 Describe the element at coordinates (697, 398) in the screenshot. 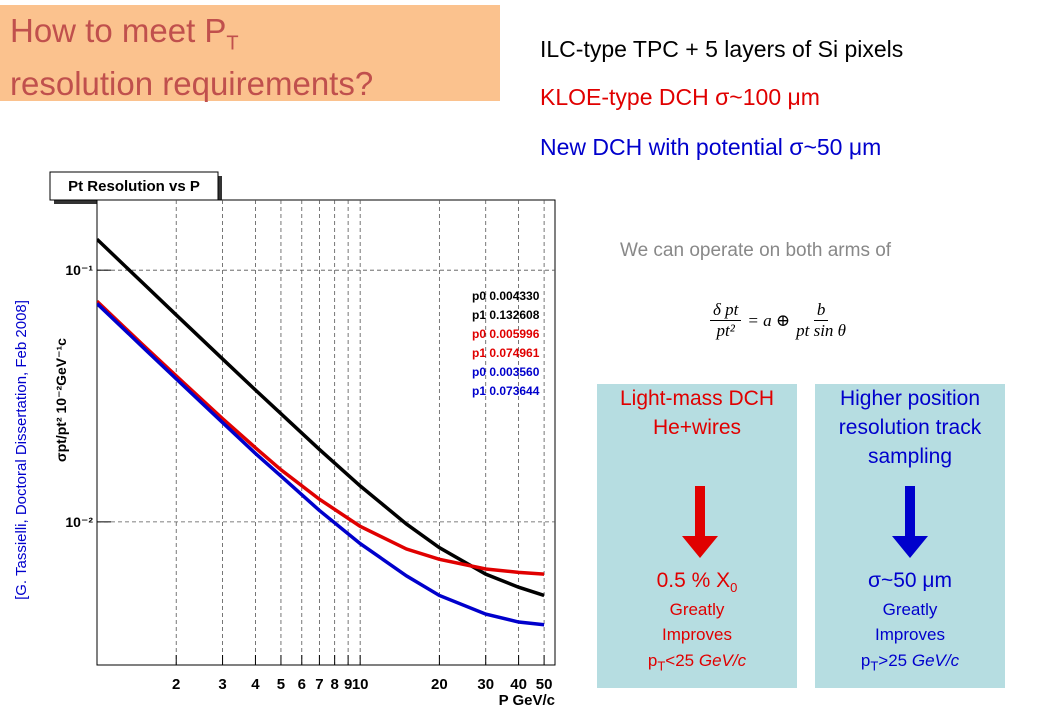

I see `box-heading: Light-mass DCH` at that location.